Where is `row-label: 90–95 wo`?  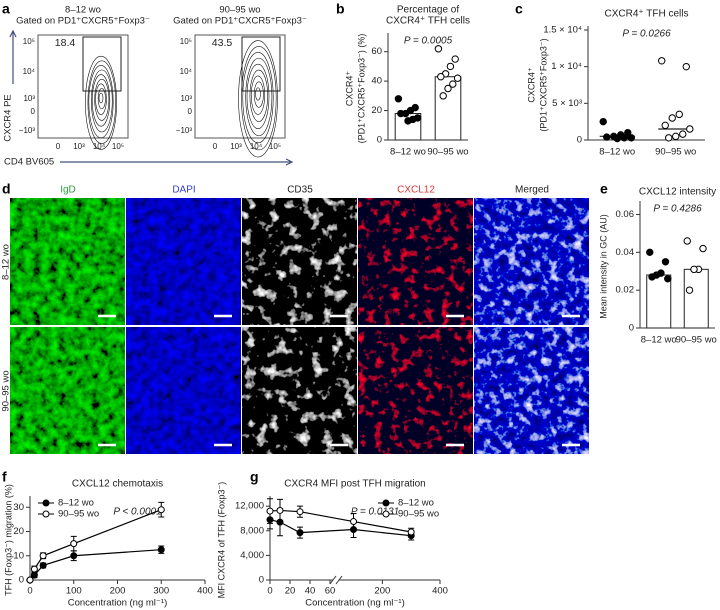
row-label: 90–95 wo is located at coordinates (6, 390).